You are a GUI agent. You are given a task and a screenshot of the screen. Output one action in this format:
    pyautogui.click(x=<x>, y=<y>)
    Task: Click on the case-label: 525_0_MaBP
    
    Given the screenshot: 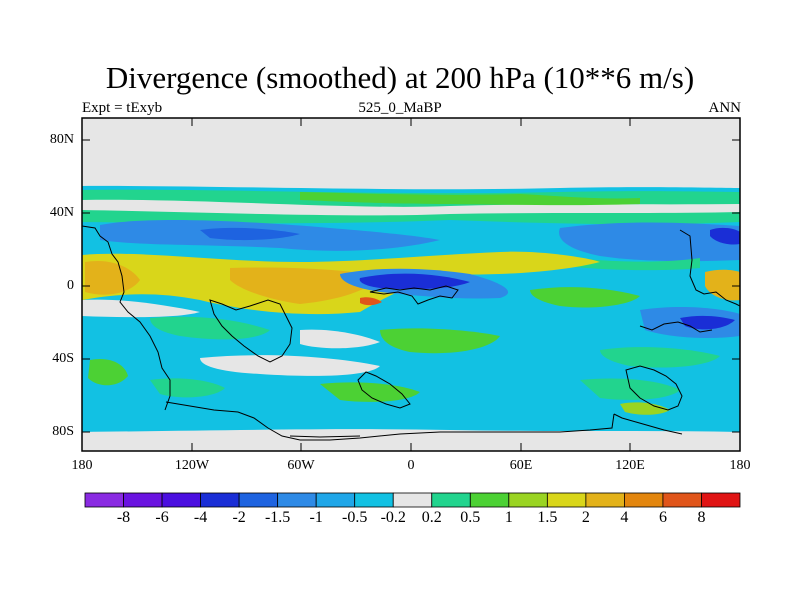 What is the action you would take?
    pyautogui.click(x=400, y=108)
    